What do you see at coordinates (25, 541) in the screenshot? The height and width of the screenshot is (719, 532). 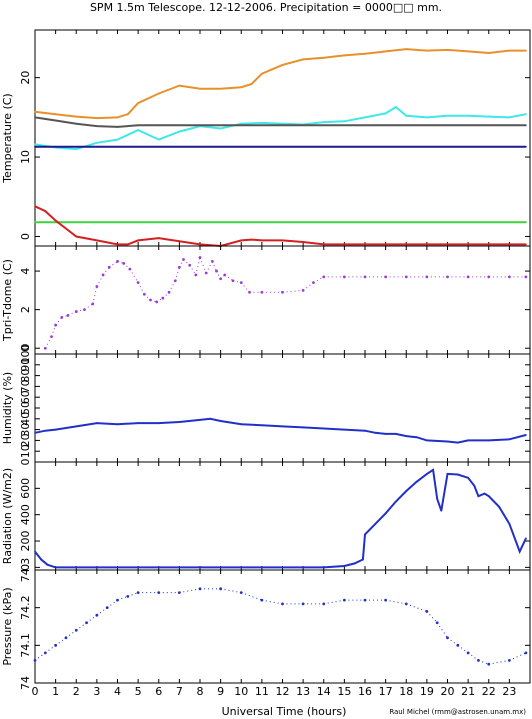 I see `y-tick-label: 200` at bounding box center [25, 541].